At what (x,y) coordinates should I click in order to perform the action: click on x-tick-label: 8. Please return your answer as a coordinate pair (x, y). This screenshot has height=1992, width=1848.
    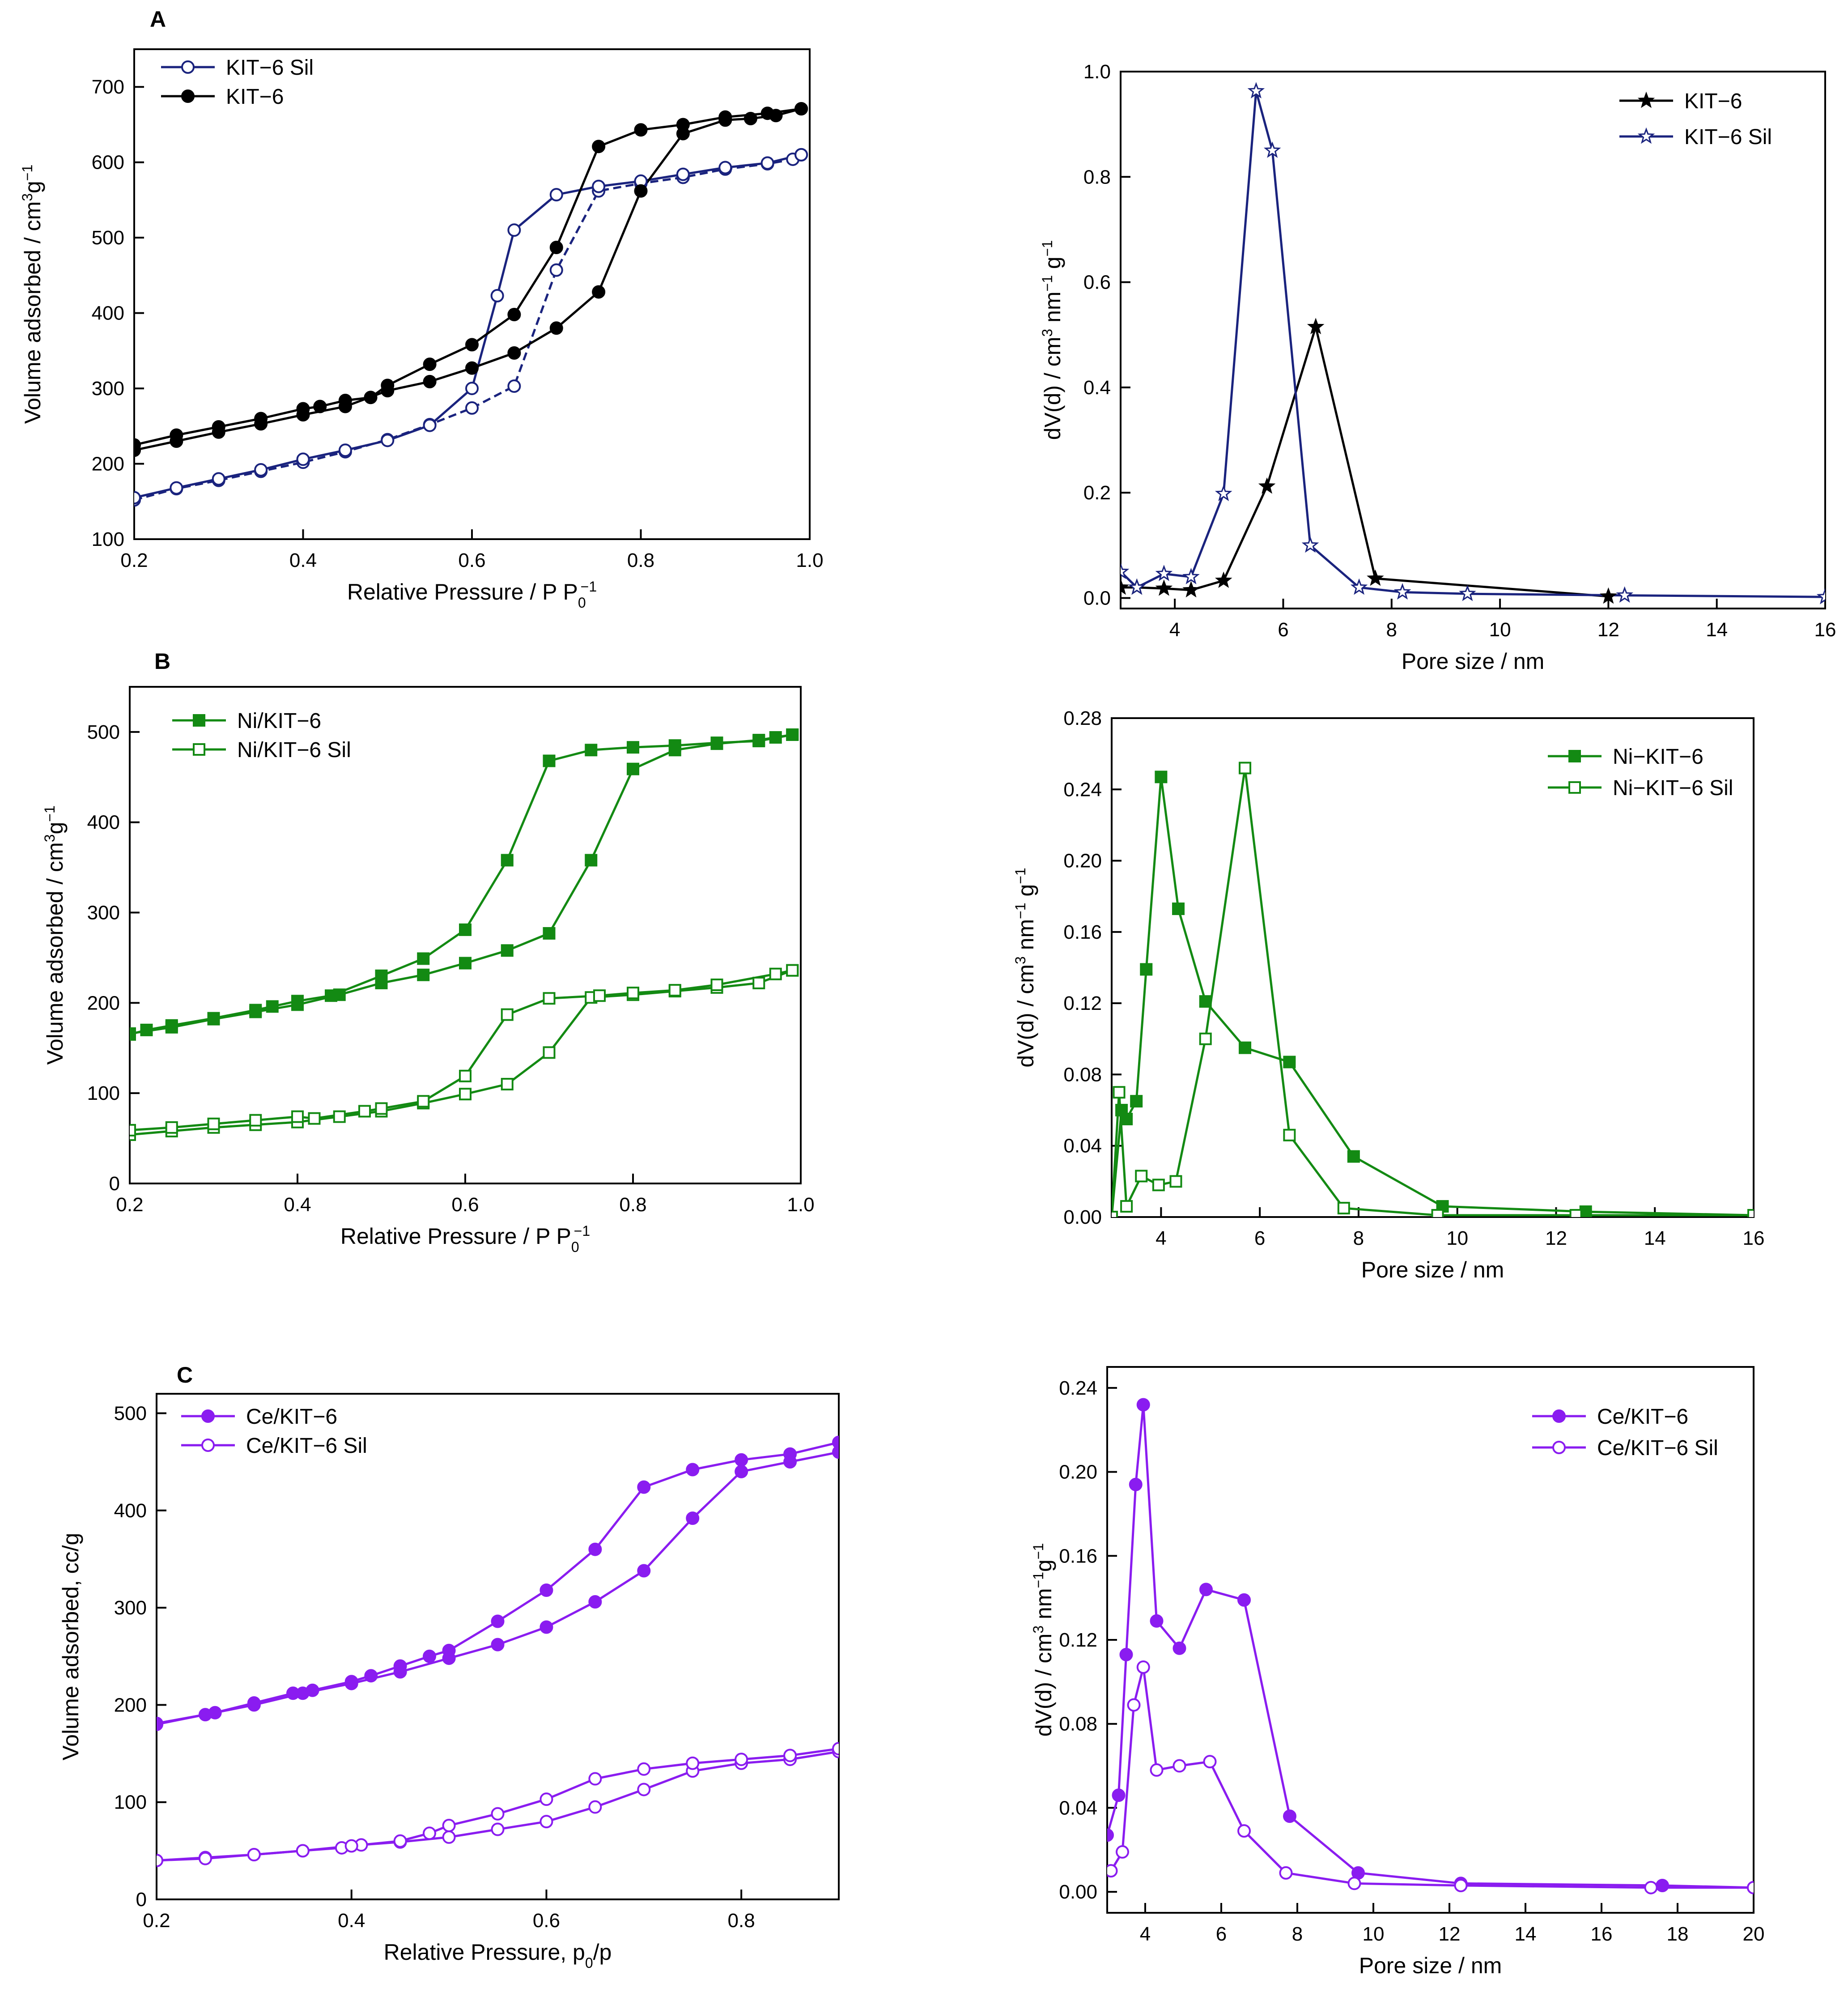
    Looking at the image, I should click on (1297, 1934).